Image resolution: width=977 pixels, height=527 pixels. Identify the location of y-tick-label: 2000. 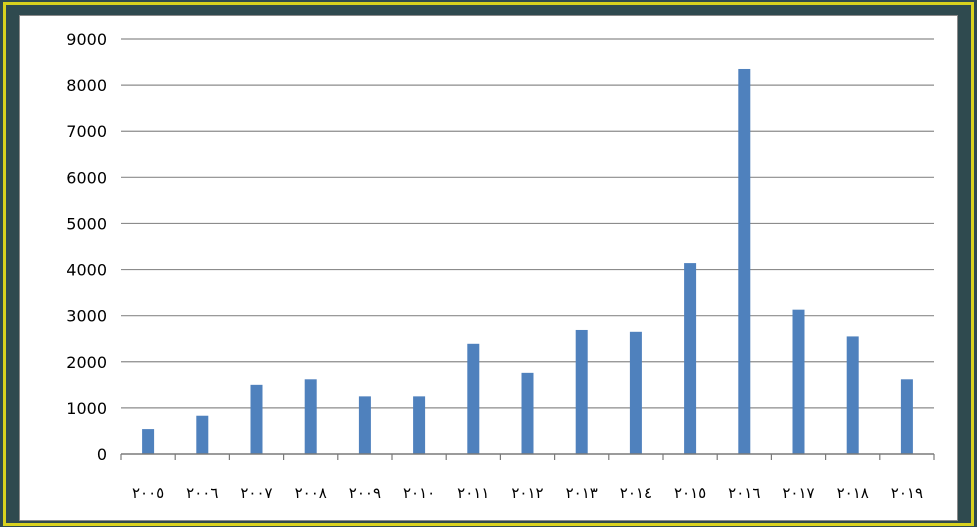
(86, 362).